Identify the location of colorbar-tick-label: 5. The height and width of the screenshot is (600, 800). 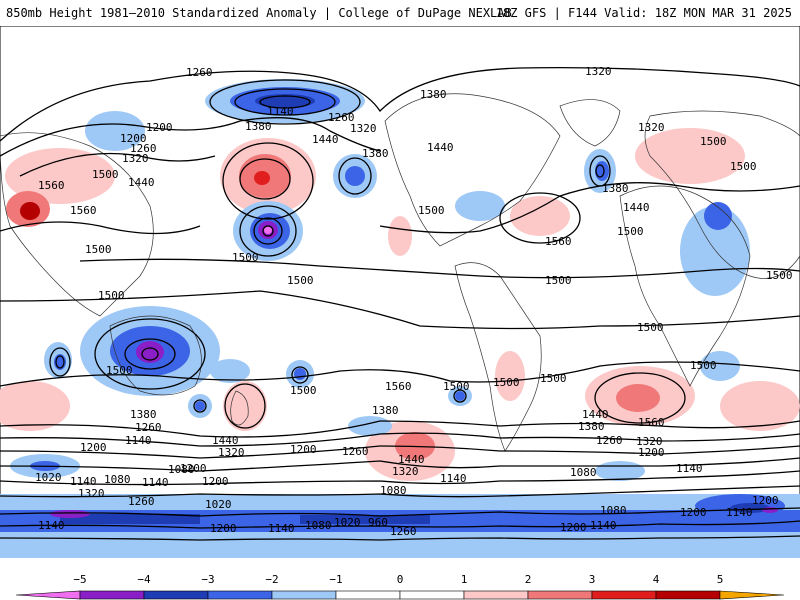
(720, 579).